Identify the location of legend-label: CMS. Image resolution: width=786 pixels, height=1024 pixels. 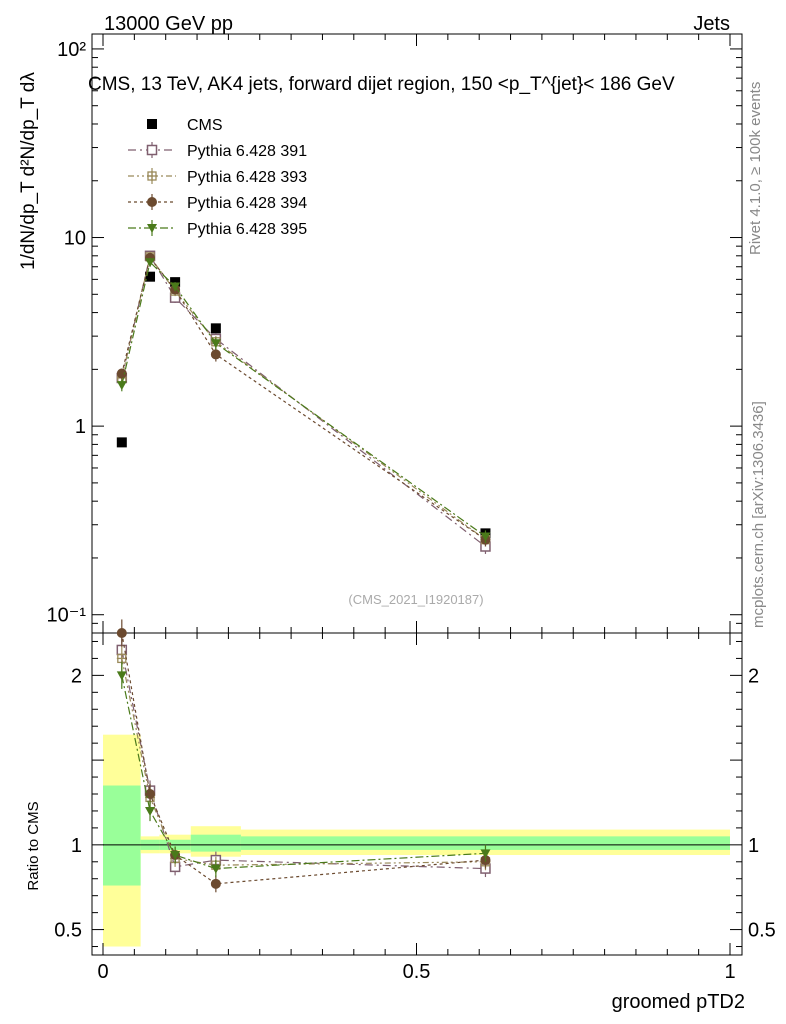
(205, 125).